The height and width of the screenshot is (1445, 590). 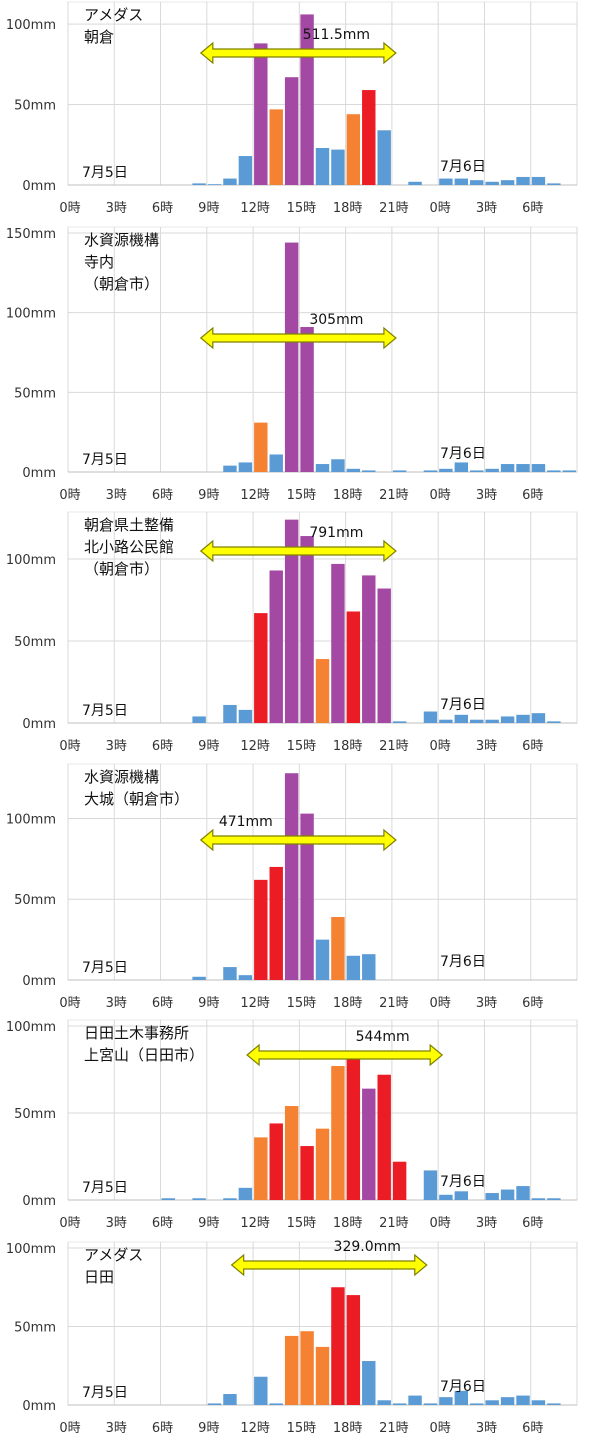 I want to click on y-tick-label: 0mm, so click(x=39, y=1406).